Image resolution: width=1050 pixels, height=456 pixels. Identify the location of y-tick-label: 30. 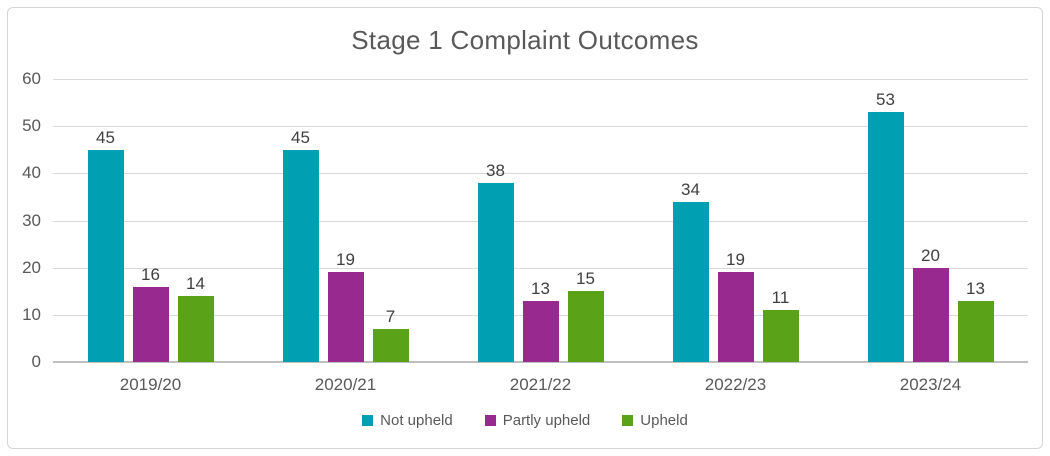
(31, 220).